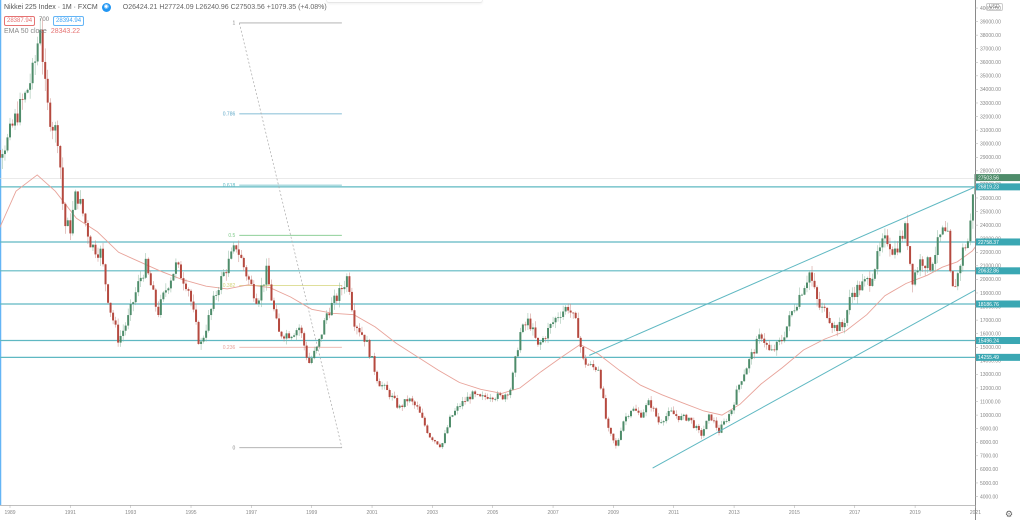  I want to click on svg-text: 27503.56, so click(988, 178).